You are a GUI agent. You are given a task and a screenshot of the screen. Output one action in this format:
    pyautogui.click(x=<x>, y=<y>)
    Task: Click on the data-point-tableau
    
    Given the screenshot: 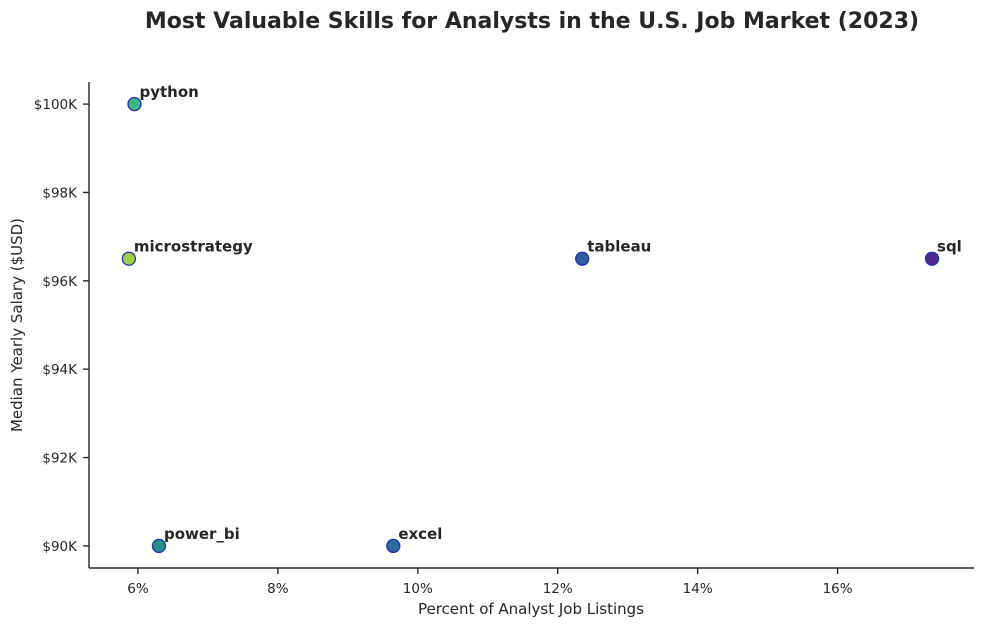 What is the action you would take?
    pyautogui.click(x=582, y=258)
    